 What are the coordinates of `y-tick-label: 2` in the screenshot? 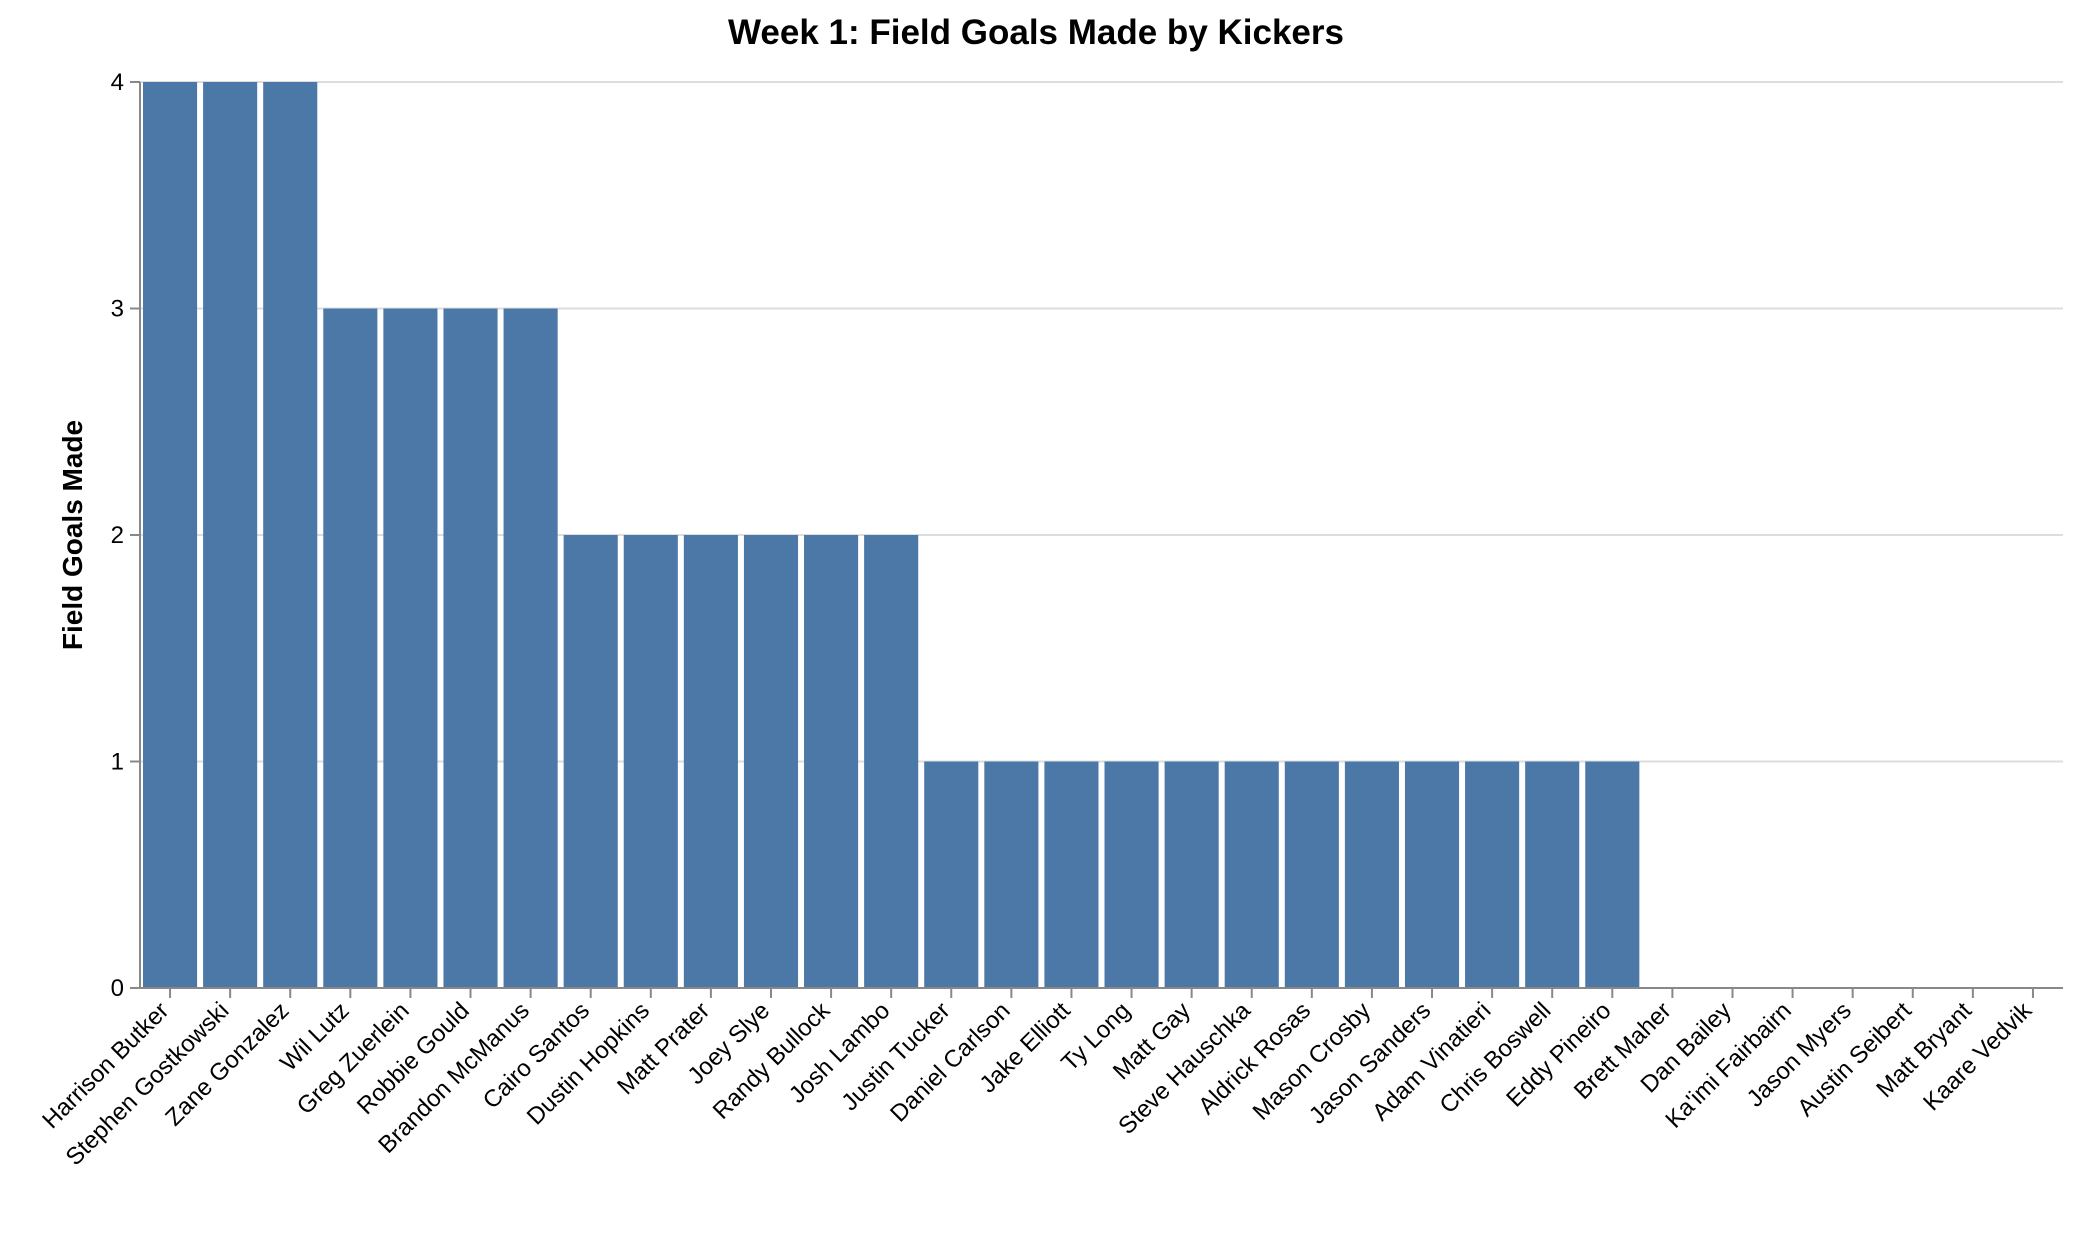 It's located at (117, 535).